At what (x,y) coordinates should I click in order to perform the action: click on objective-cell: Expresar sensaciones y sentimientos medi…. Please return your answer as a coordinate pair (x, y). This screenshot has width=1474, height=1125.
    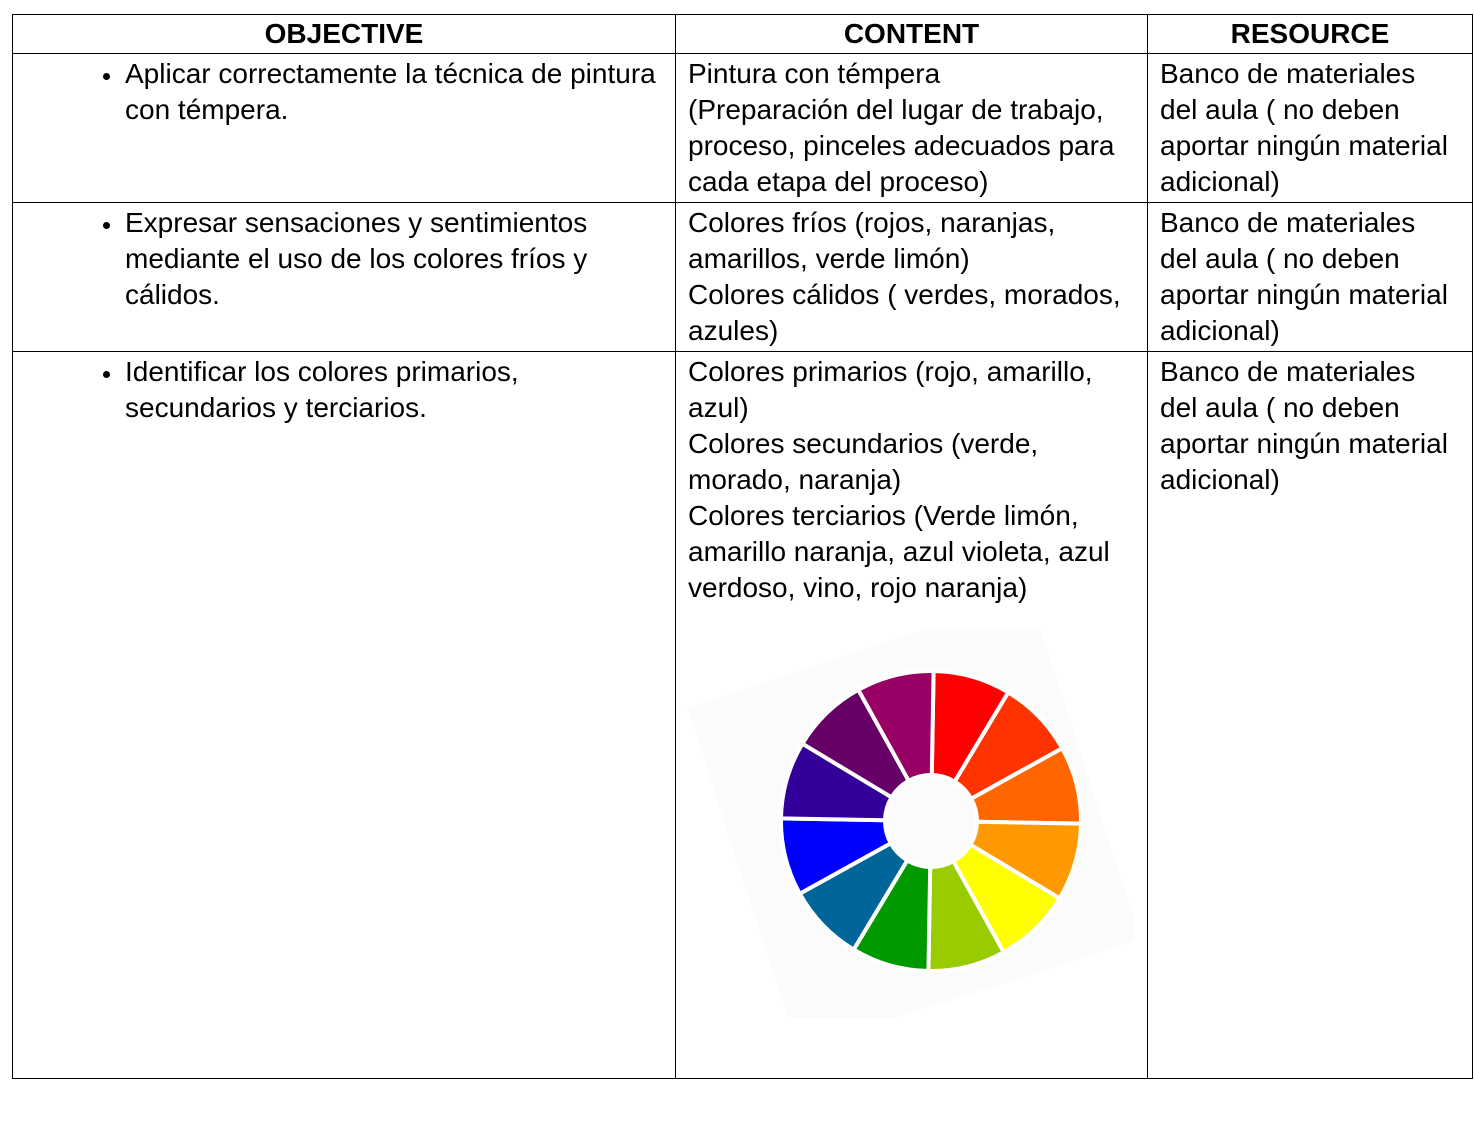
    Looking at the image, I should click on (344, 277).